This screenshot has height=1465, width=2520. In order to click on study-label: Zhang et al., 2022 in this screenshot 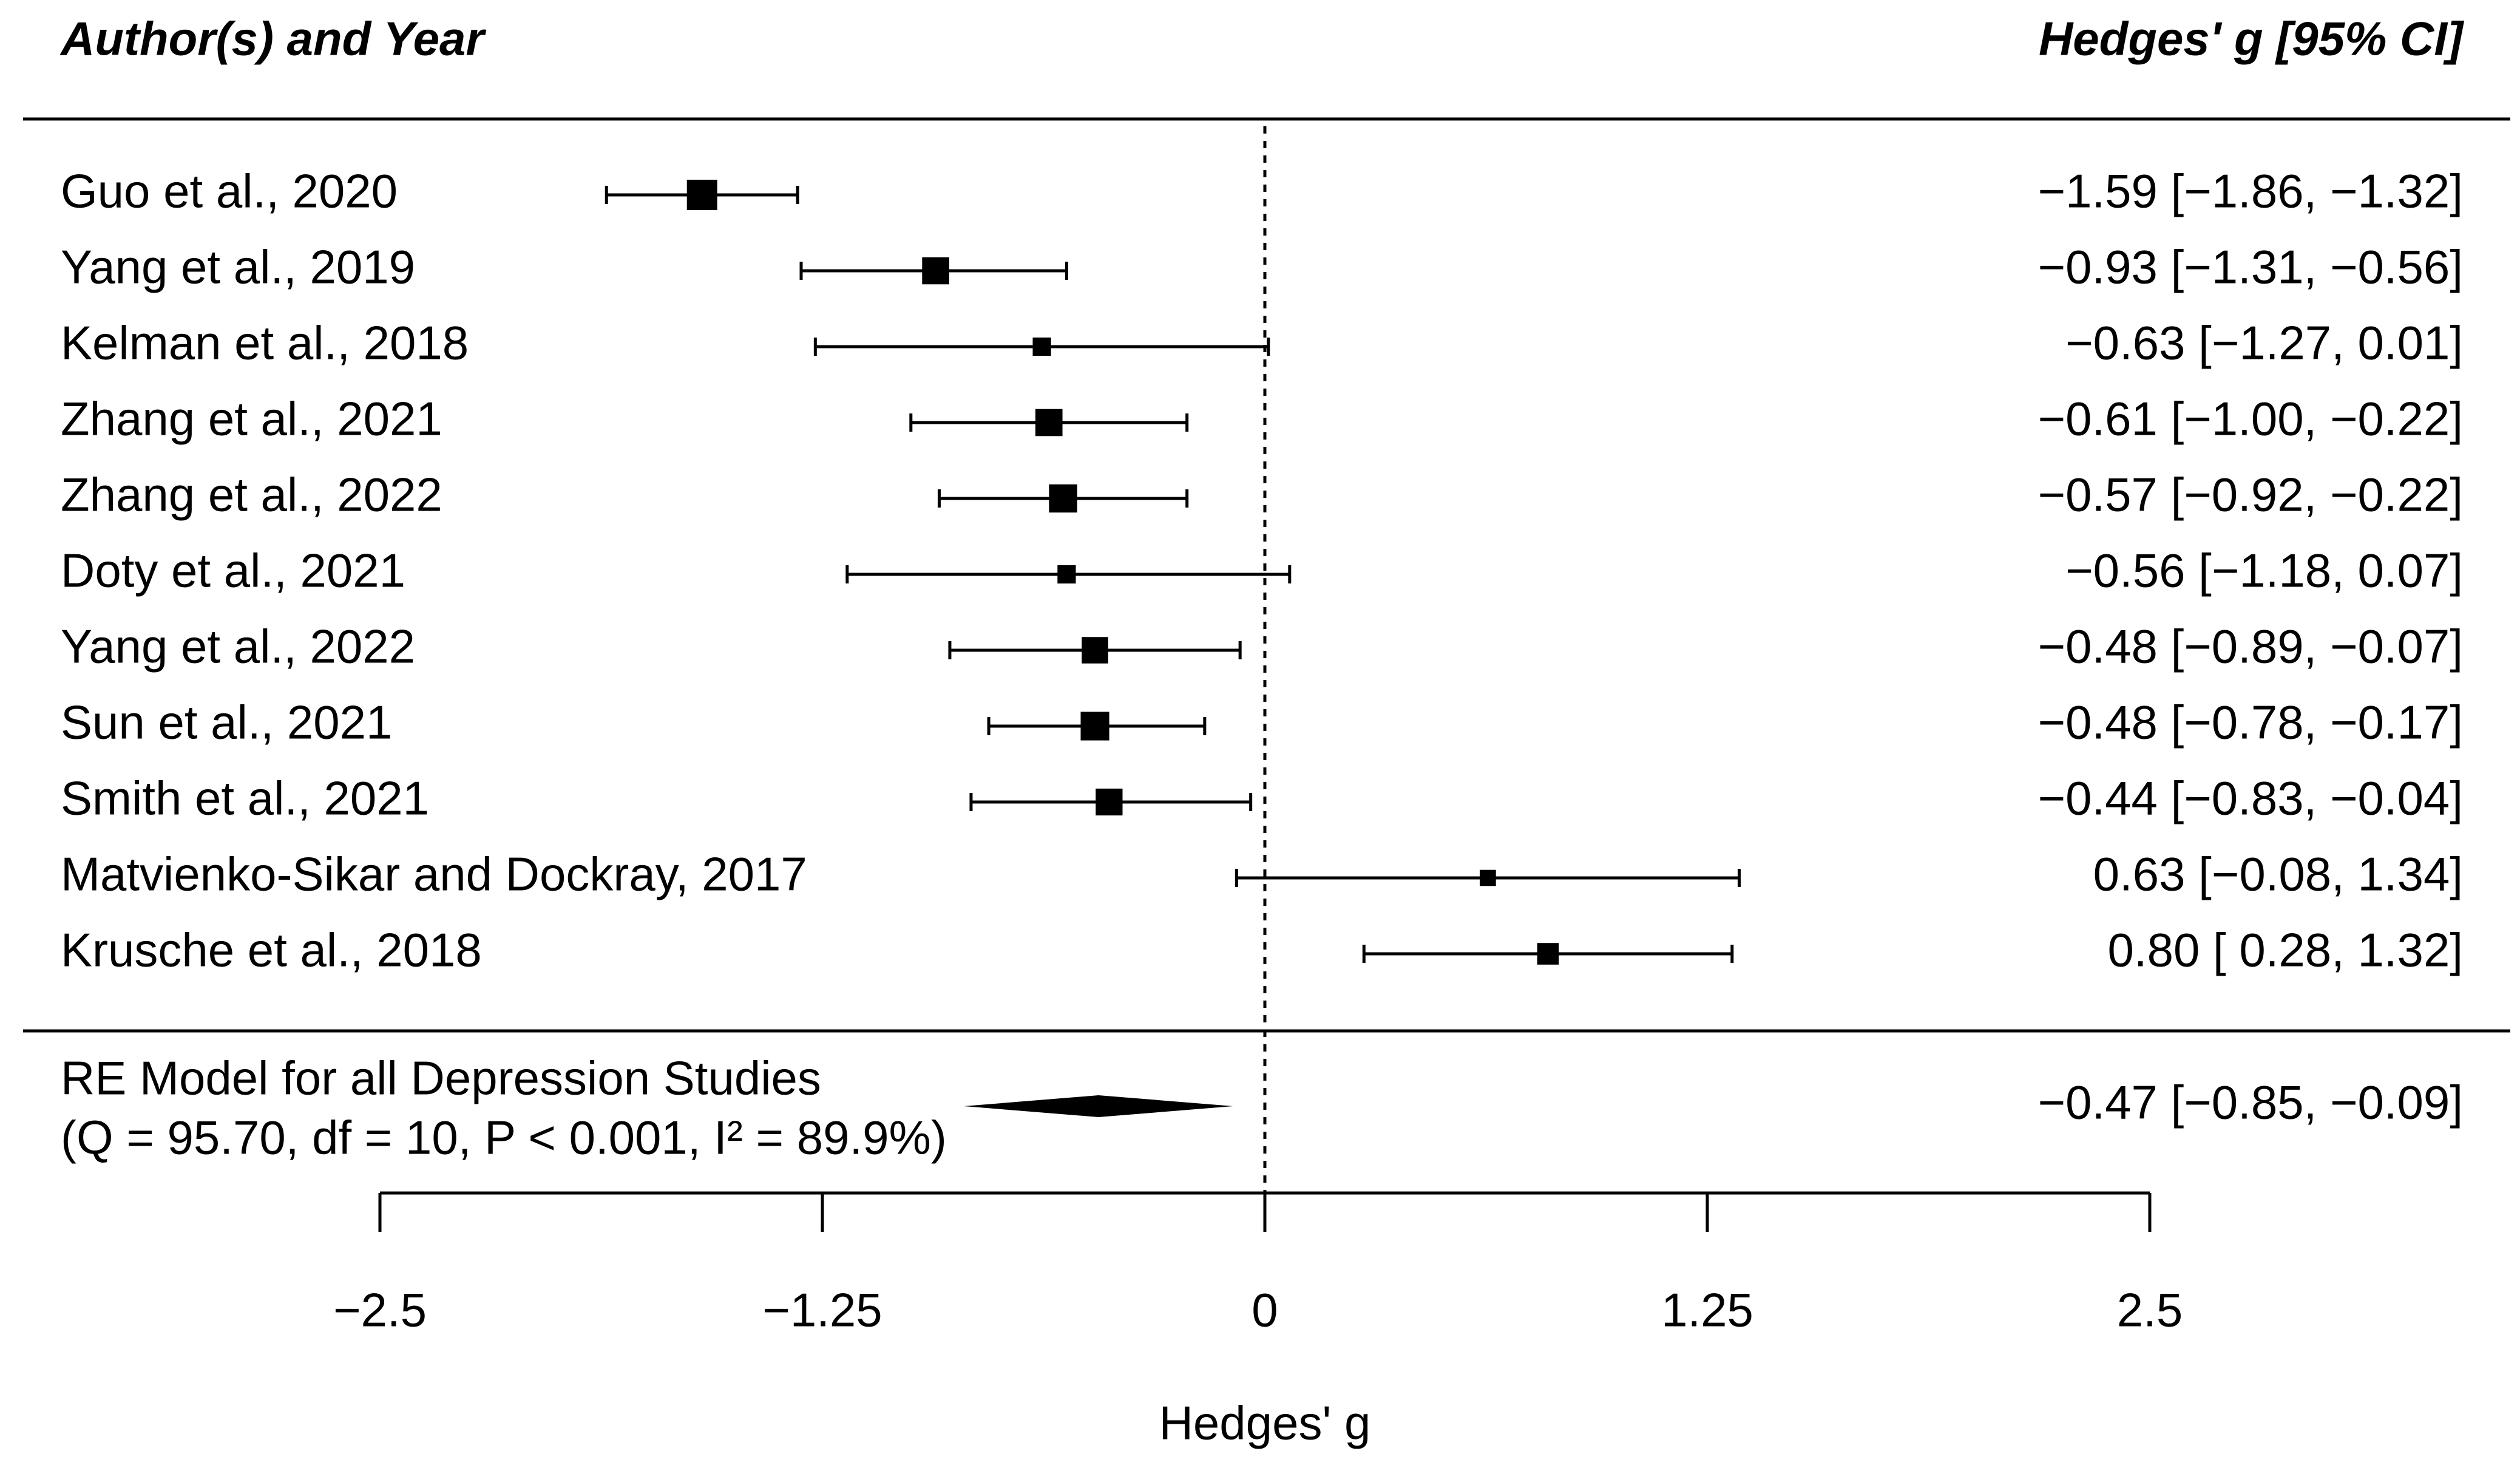, I will do `click(251, 495)`.